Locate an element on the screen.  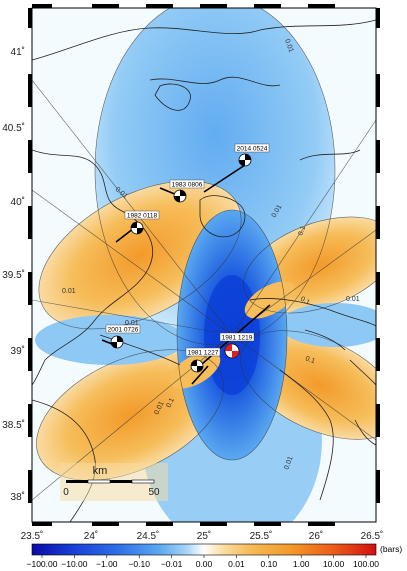
lon-tick: 25.5˚ is located at coordinates (261, 536).